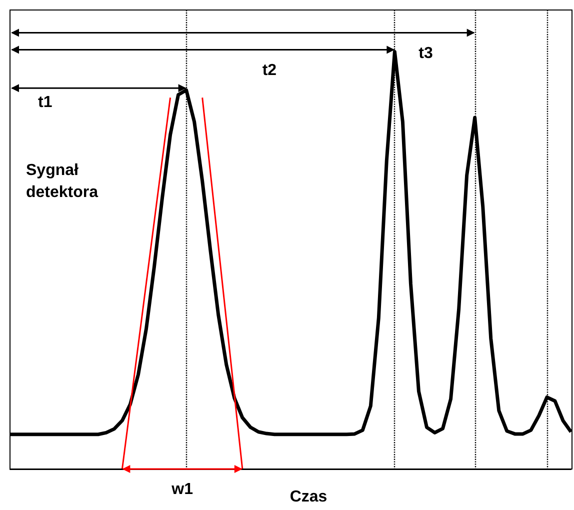 This screenshot has height=510, width=574. I want to click on annotation: t1, so click(45, 103).